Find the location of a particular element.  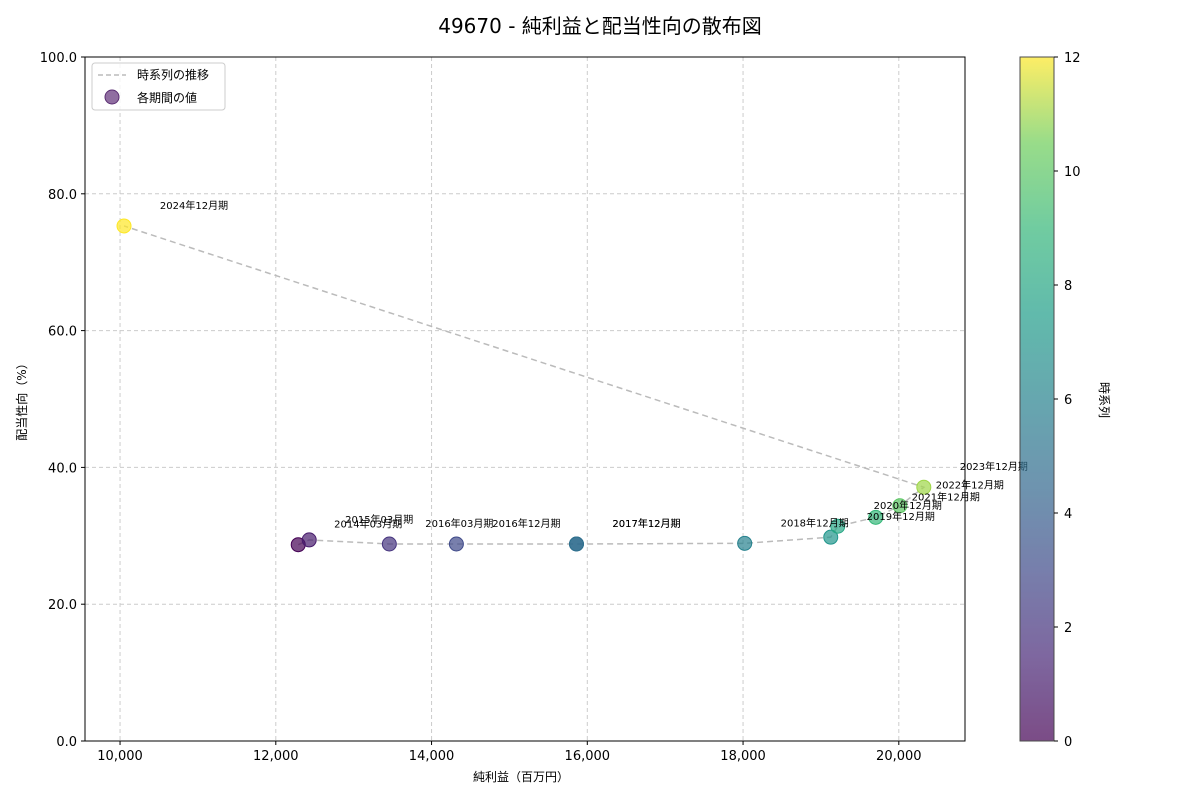

y-tick-label: 60.0 is located at coordinates (62, 332).